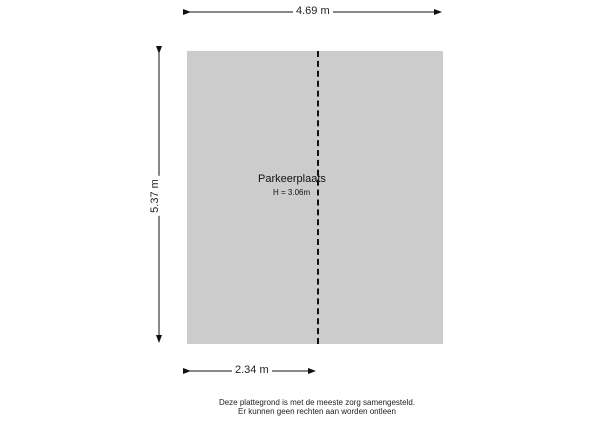 This screenshot has height=424, width=600. I want to click on top-dimension-label: 4.69 m, so click(313, 11).